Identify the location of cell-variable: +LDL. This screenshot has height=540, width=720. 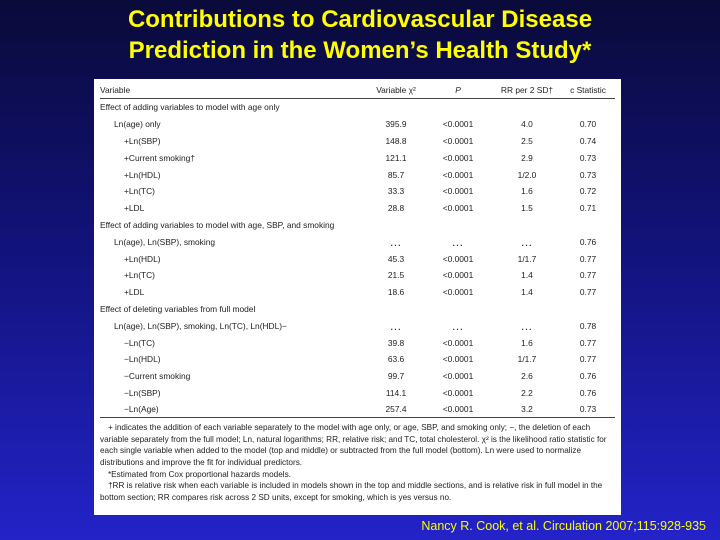
(134, 208).